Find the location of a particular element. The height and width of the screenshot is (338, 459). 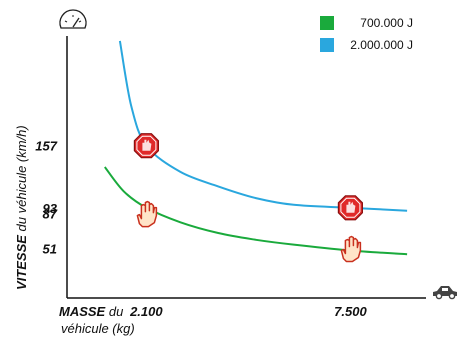

x-tick-label: 7.500 is located at coordinates (350, 311).